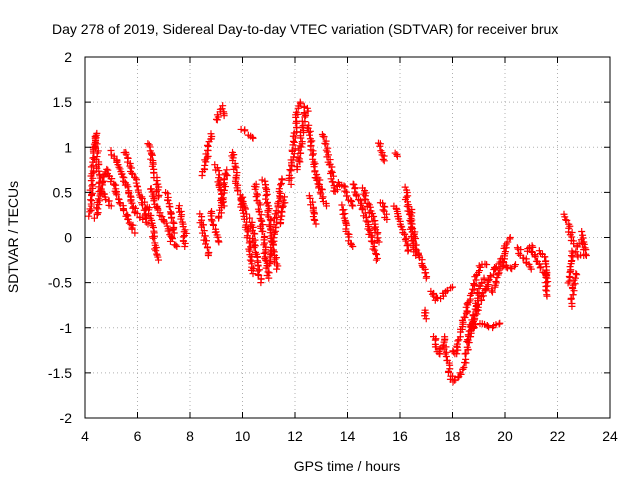  I want to click on y-tick-labels: -2 -1.5 -1 -0.5 0 0.5 1 1.5 2, so click(60, 237).